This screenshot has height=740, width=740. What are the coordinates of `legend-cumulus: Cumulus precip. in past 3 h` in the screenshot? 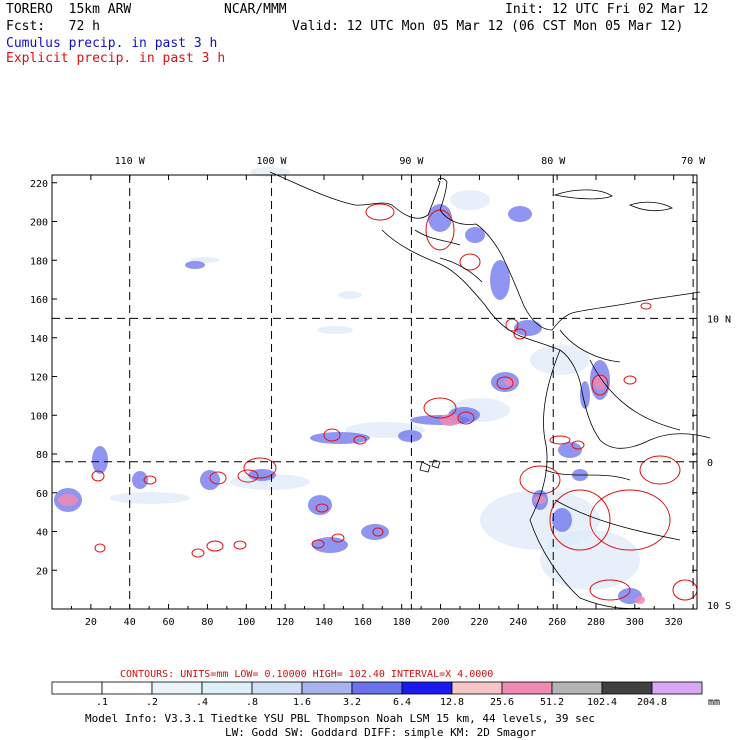 It's located at (112, 43).